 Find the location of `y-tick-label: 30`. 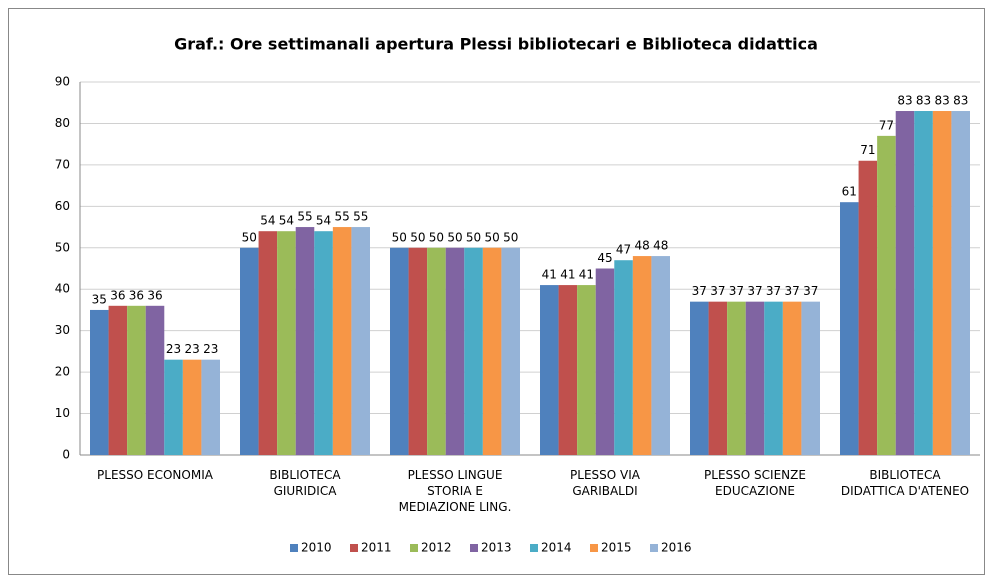

y-tick-label: 30 is located at coordinates (62, 330).